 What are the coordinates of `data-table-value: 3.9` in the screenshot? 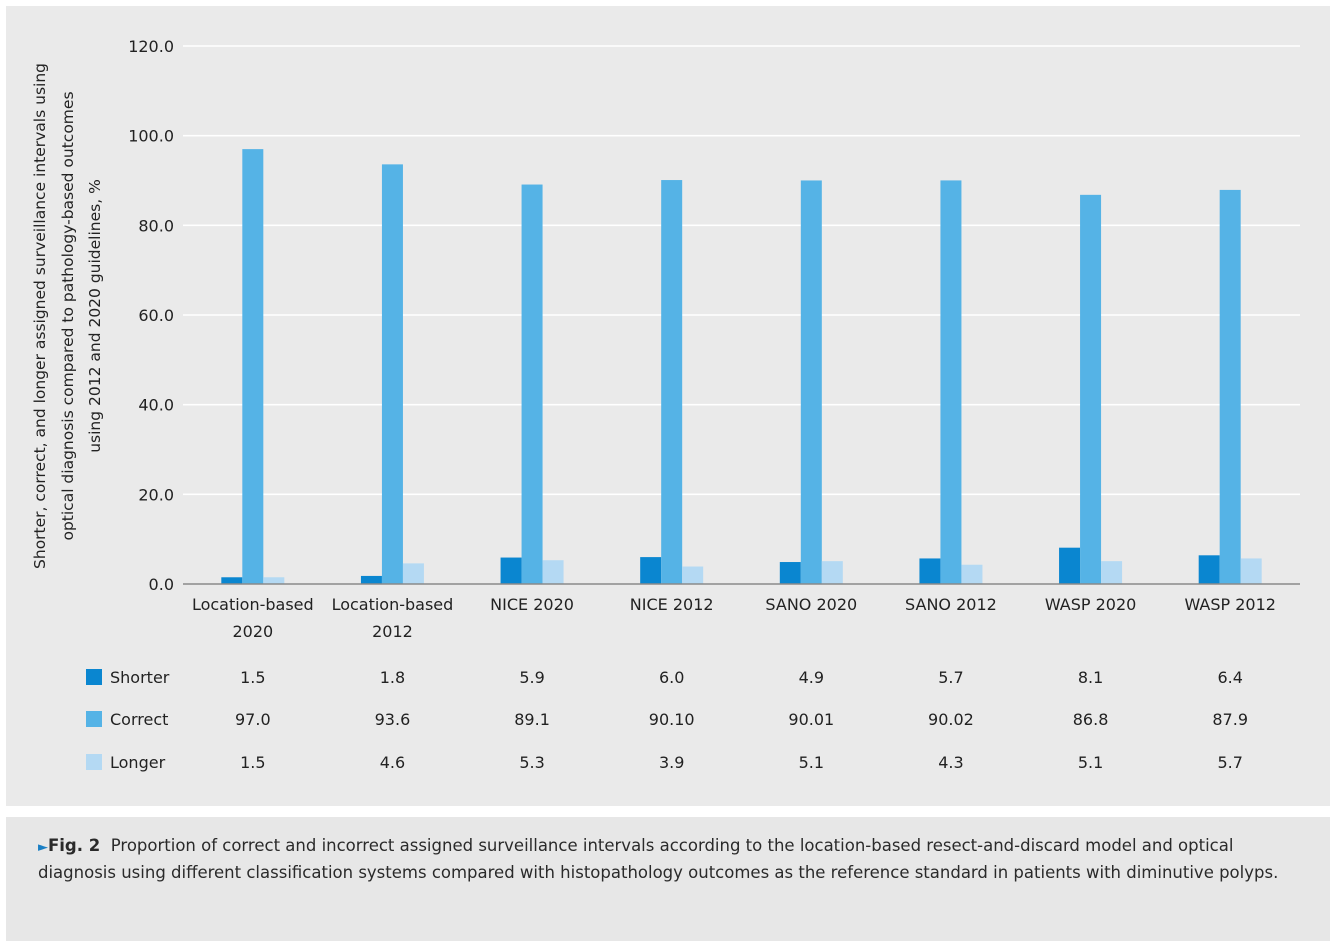 It's located at (671, 762).